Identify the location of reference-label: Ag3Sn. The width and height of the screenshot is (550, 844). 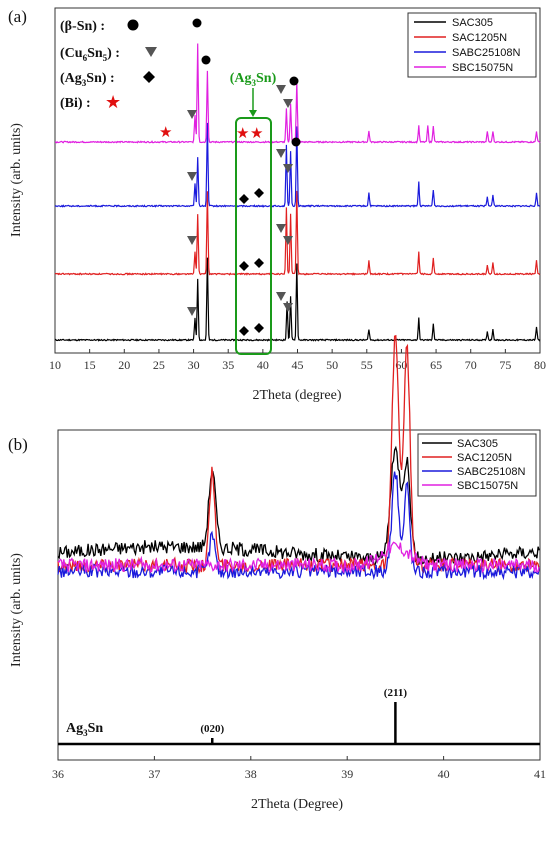
(84, 729).